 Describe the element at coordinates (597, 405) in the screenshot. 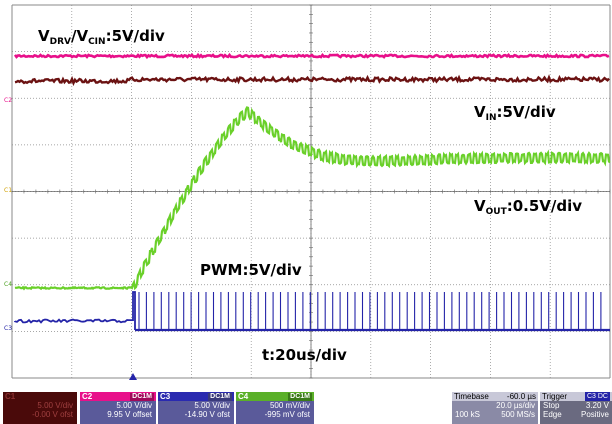

I see `trigger-level: 3.20 V` at that location.